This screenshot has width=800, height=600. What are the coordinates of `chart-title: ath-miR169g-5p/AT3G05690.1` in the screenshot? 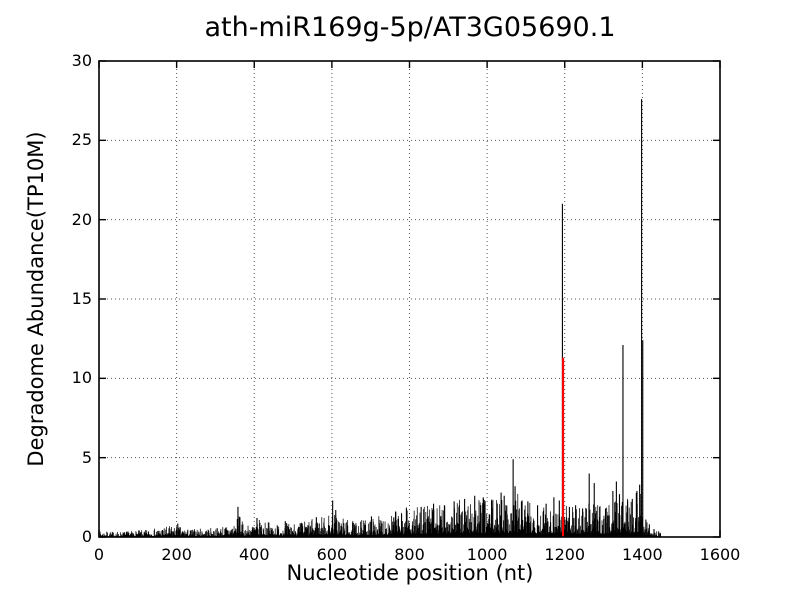 It's located at (410, 27).